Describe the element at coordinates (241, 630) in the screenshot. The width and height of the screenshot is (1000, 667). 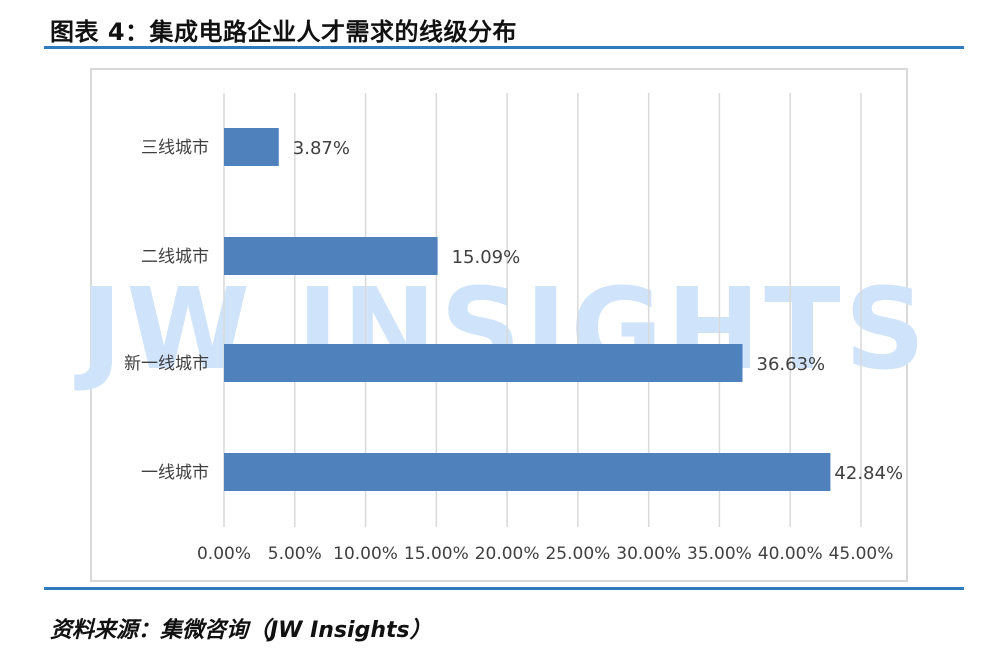
I see `source-note: 资料来源：集微咨询（JW Insights）` at that location.